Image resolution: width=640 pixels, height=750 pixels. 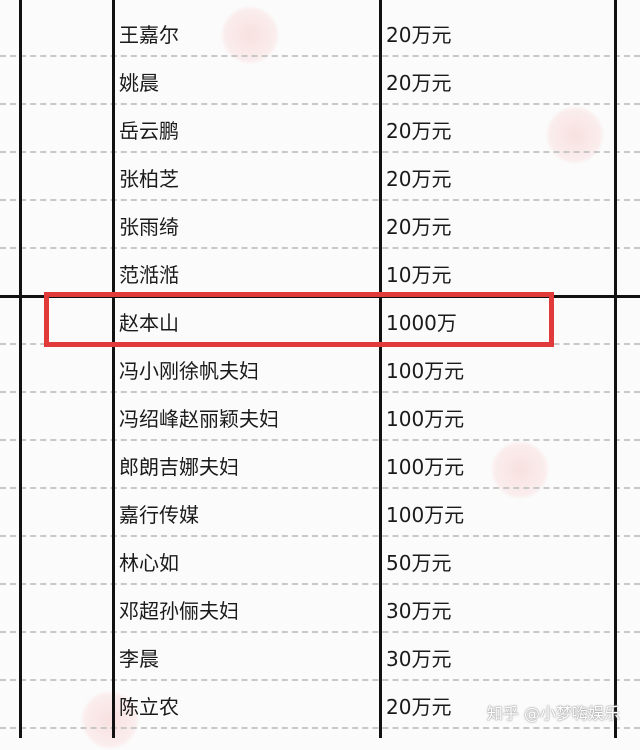 What do you see at coordinates (320, 81) in the screenshot?
I see `table-row: 姚晨 20万元` at bounding box center [320, 81].